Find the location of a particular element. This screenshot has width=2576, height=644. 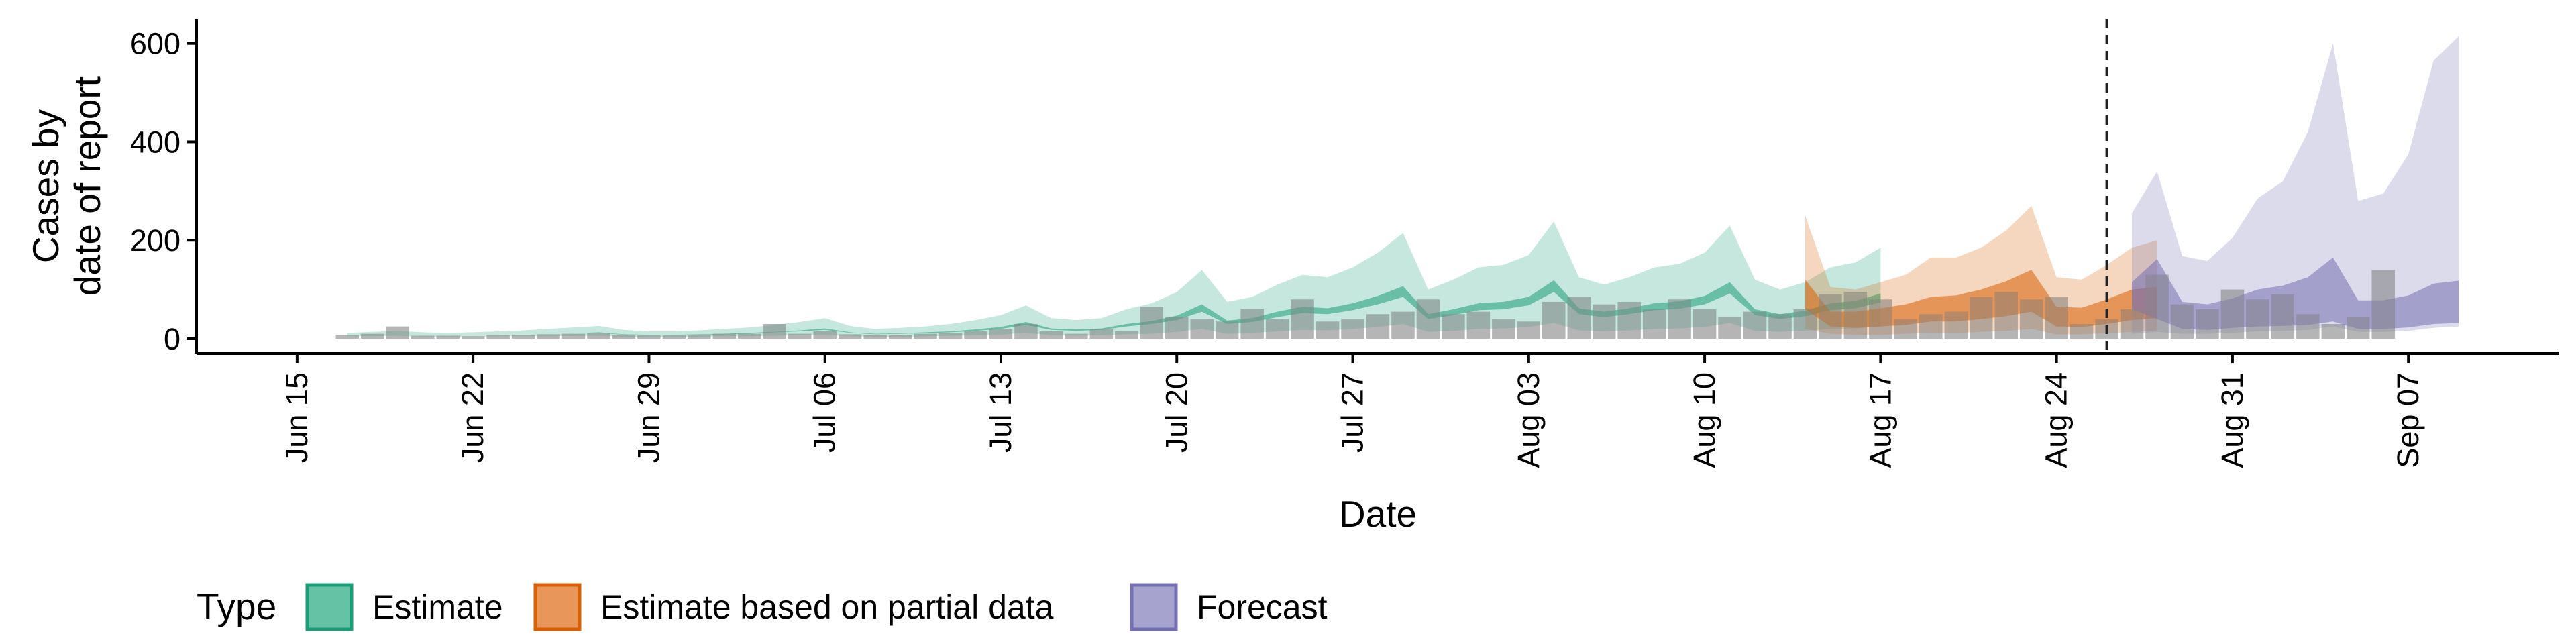

x-tick-label: Jun 22 is located at coordinates (472, 417).